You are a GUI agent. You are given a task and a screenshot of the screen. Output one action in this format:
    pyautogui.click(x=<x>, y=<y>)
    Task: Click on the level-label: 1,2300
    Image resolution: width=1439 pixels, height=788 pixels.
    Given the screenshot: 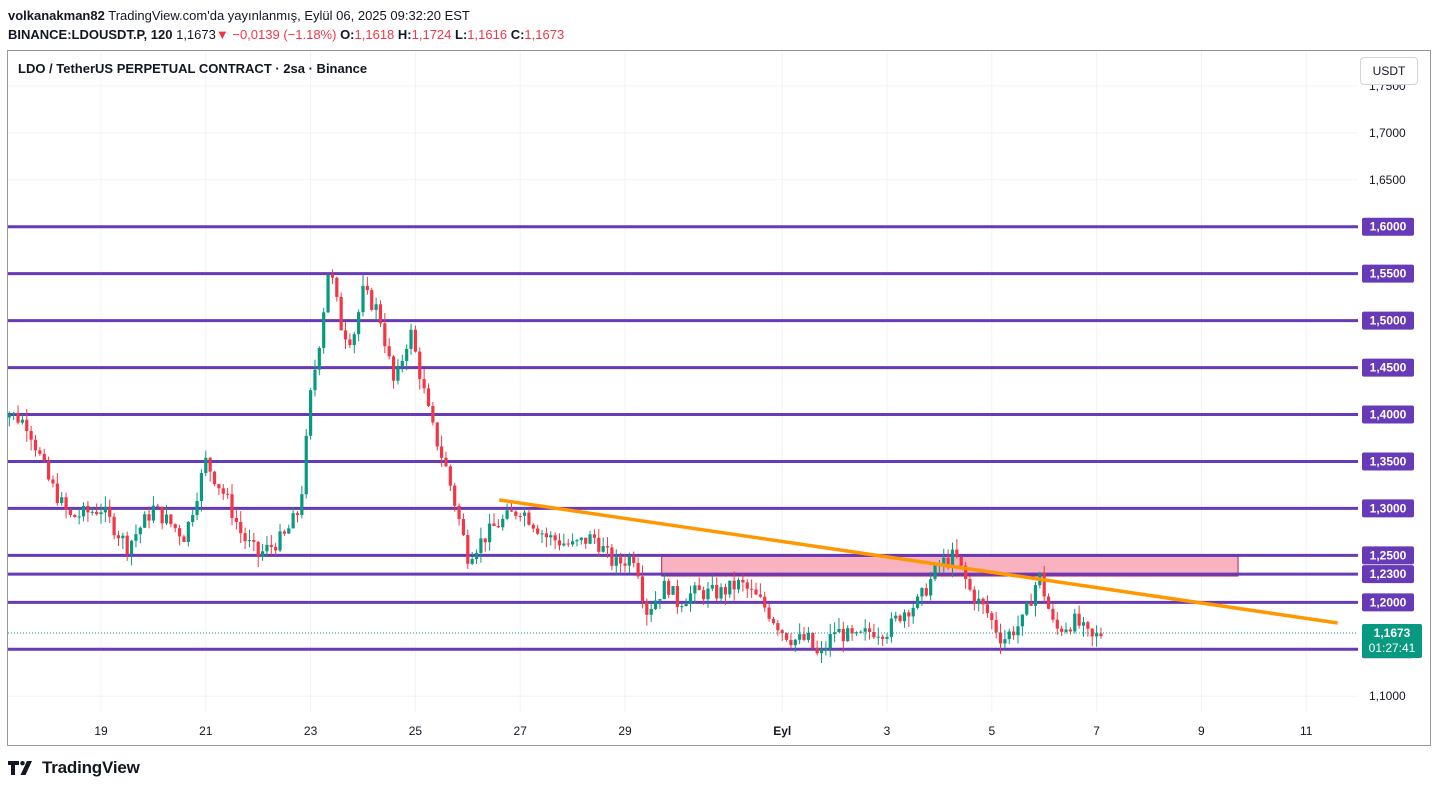 What is the action you would take?
    pyautogui.click(x=1388, y=574)
    